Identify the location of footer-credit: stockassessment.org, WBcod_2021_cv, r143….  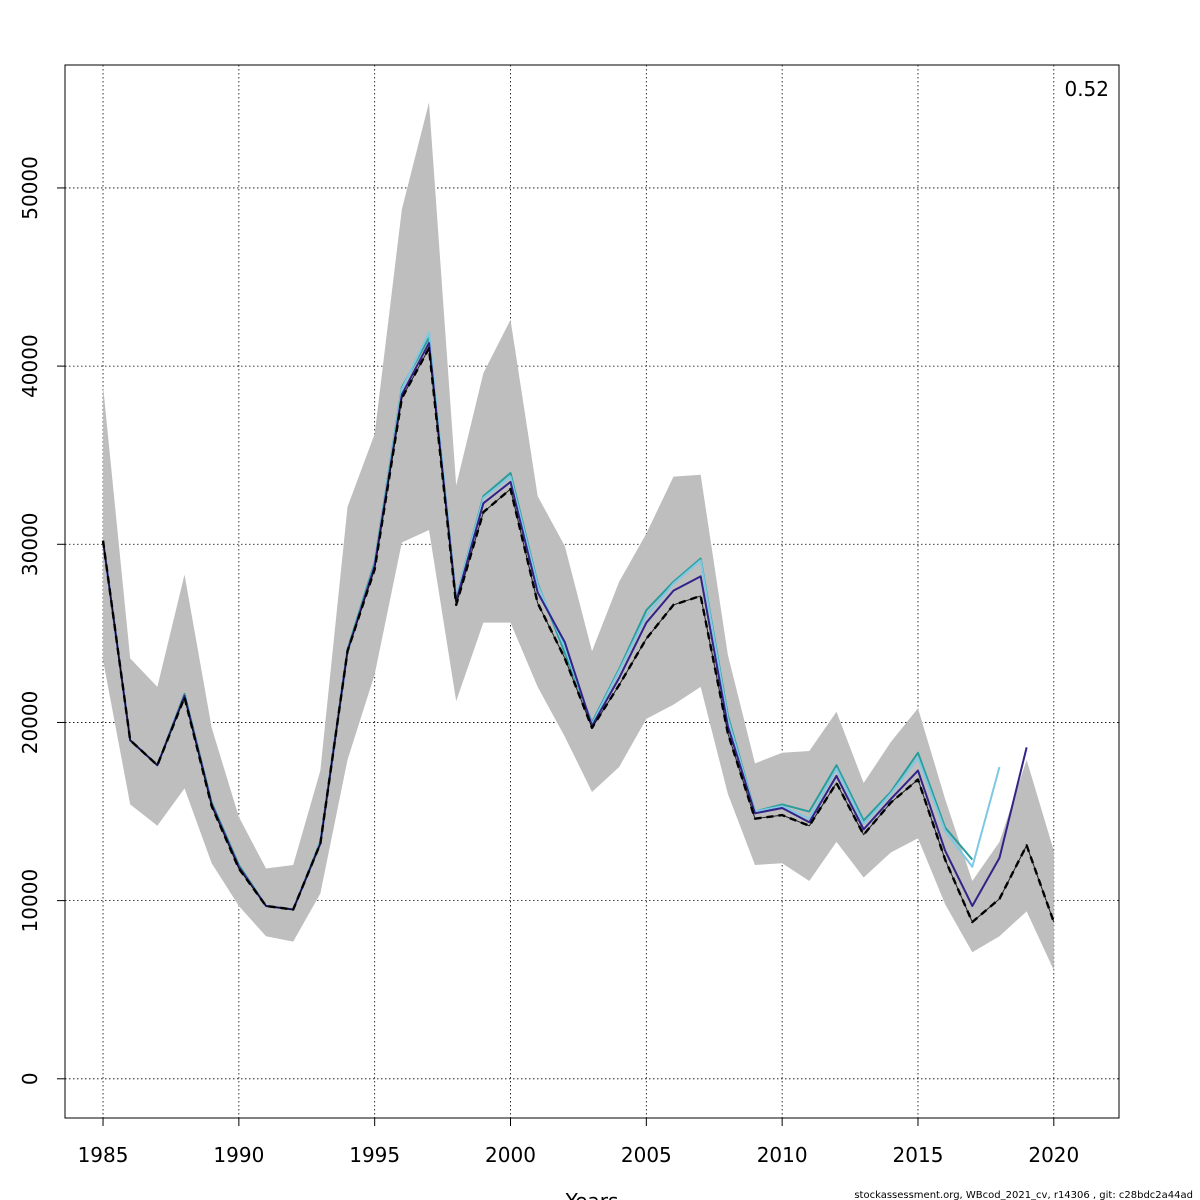
(1023, 1195).